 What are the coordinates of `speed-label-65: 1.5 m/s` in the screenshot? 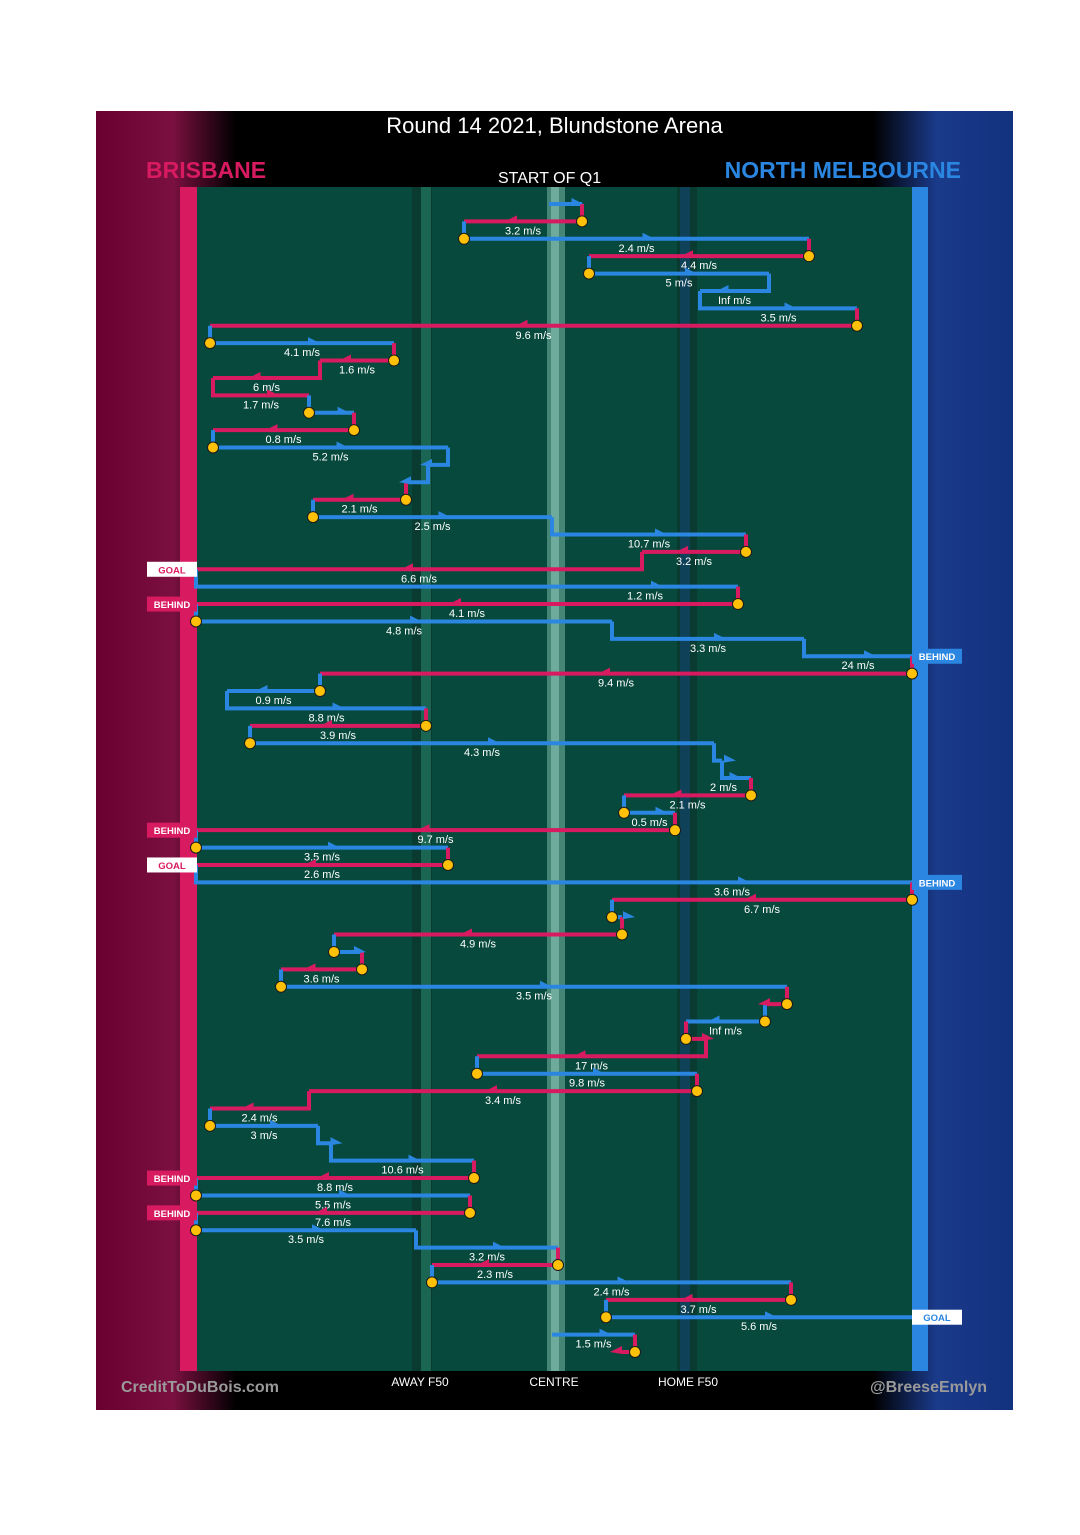 It's located at (593, 1345).